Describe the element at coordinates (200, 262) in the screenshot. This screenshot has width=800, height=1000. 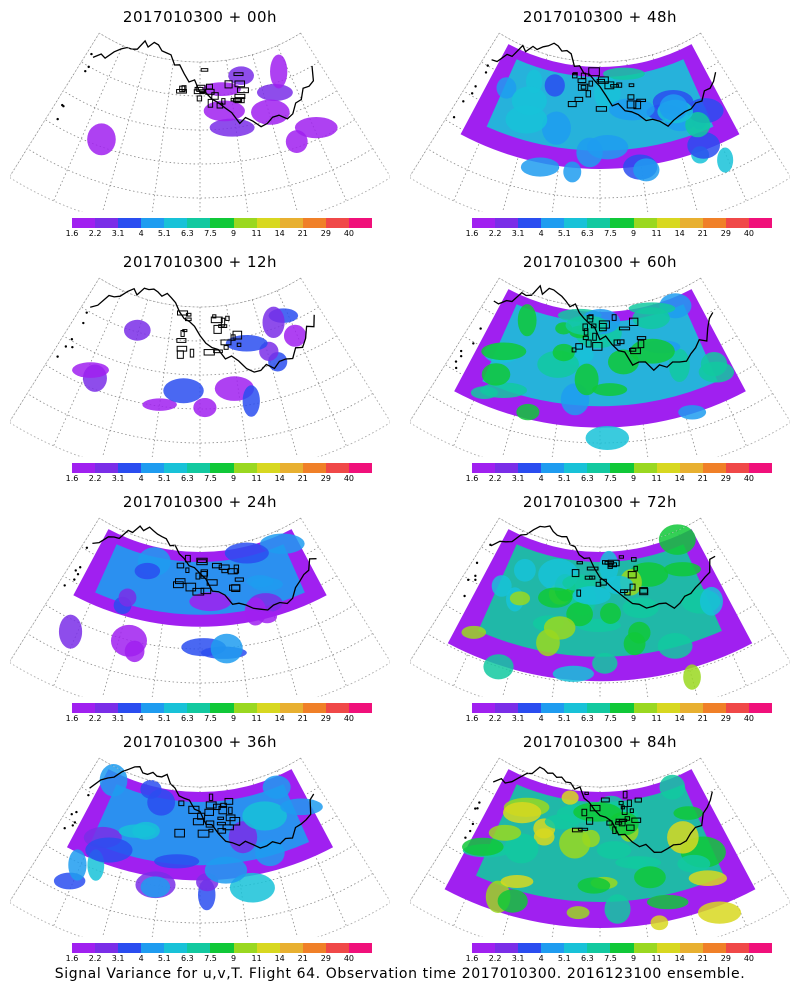
I see `panel-title: 2017010300 + 12h` at that location.